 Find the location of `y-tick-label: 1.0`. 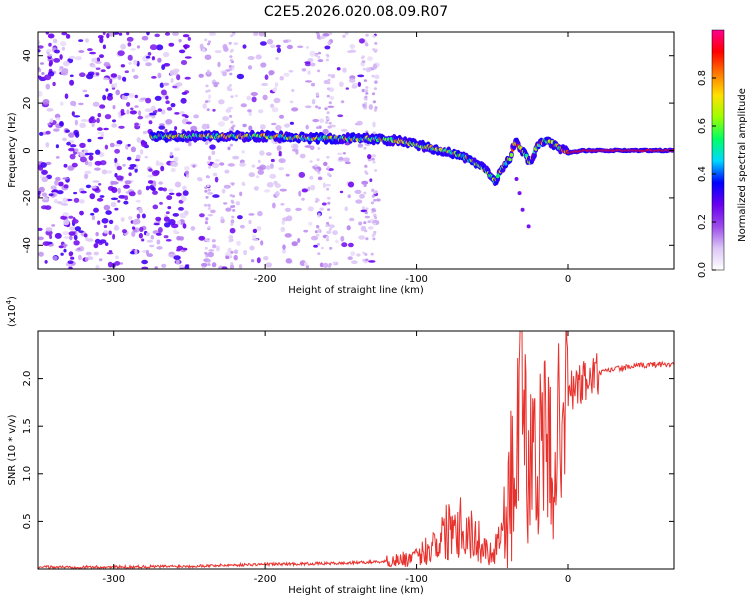

y-tick-label: 1.0 is located at coordinates (27, 474).